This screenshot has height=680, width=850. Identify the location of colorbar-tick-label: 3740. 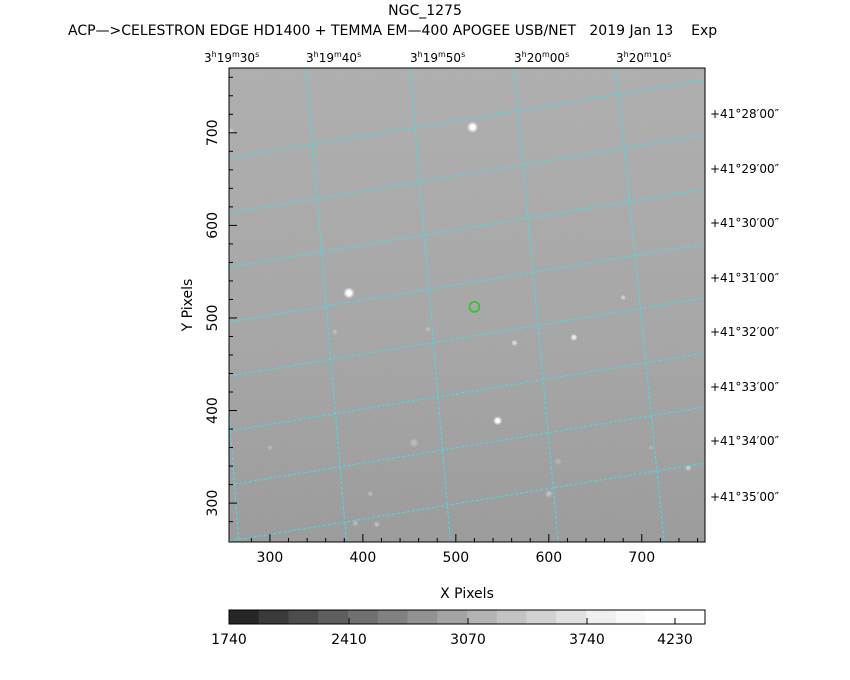
(587, 640).